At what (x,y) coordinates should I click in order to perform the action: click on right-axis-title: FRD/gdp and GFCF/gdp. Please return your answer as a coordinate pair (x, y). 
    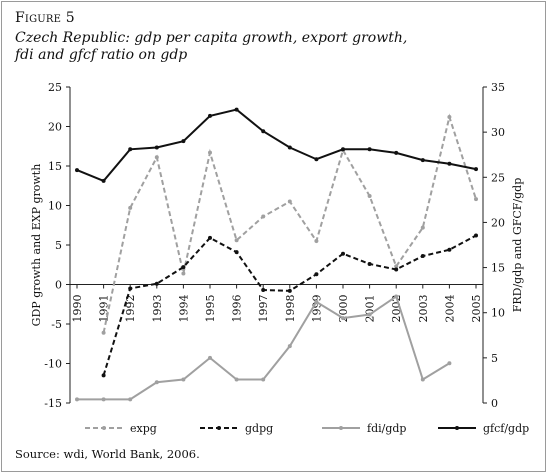
    Looking at the image, I should click on (517, 245).